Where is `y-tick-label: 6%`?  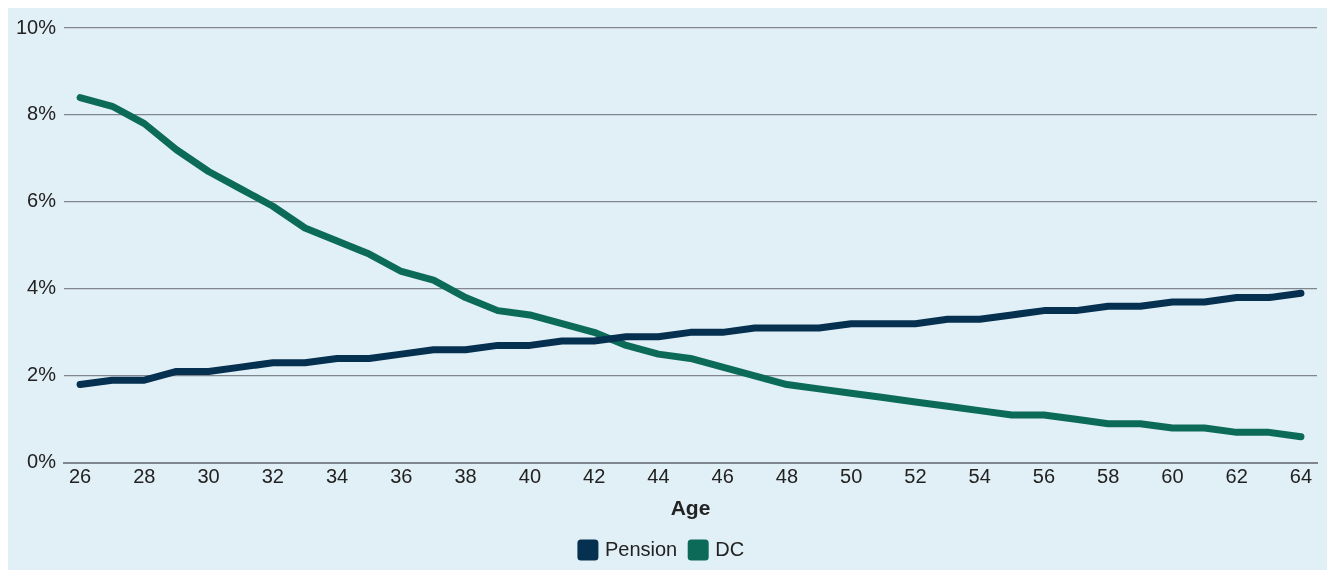 y-tick-label: 6% is located at coordinates (42, 200).